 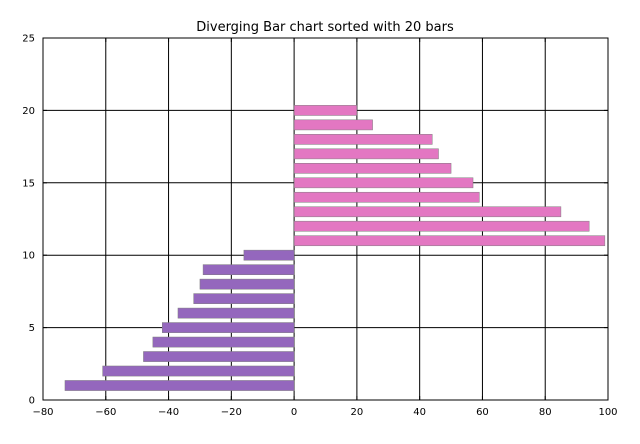 What do you see at coordinates (607, 412) in the screenshot?
I see `x-tick-label: 100` at bounding box center [607, 412].